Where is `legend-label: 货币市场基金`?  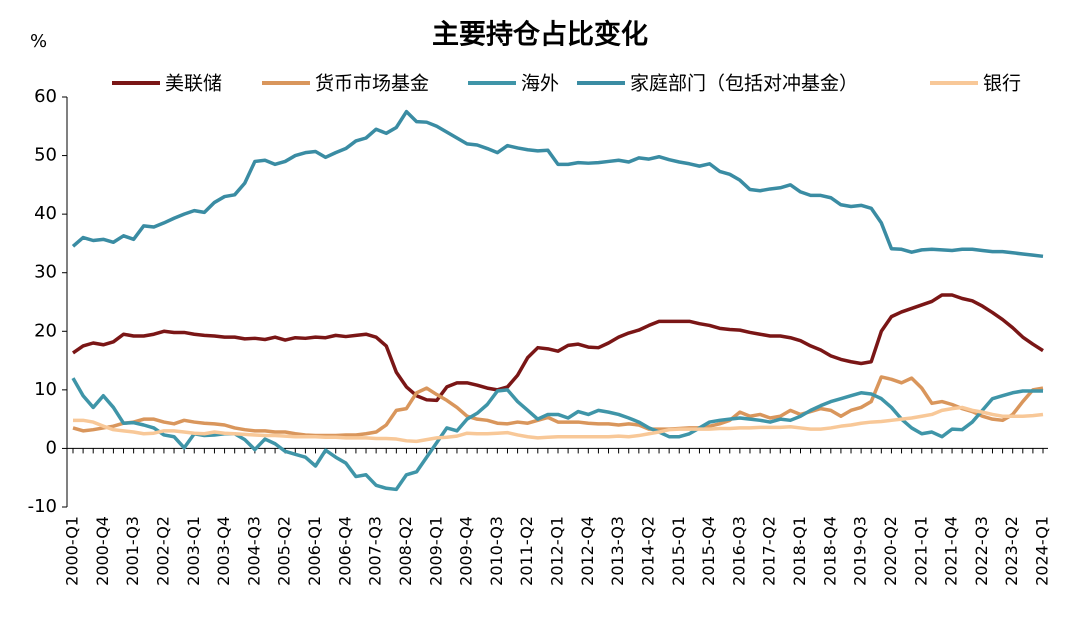 legend-label: 货币市场基金 is located at coordinates (372, 84).